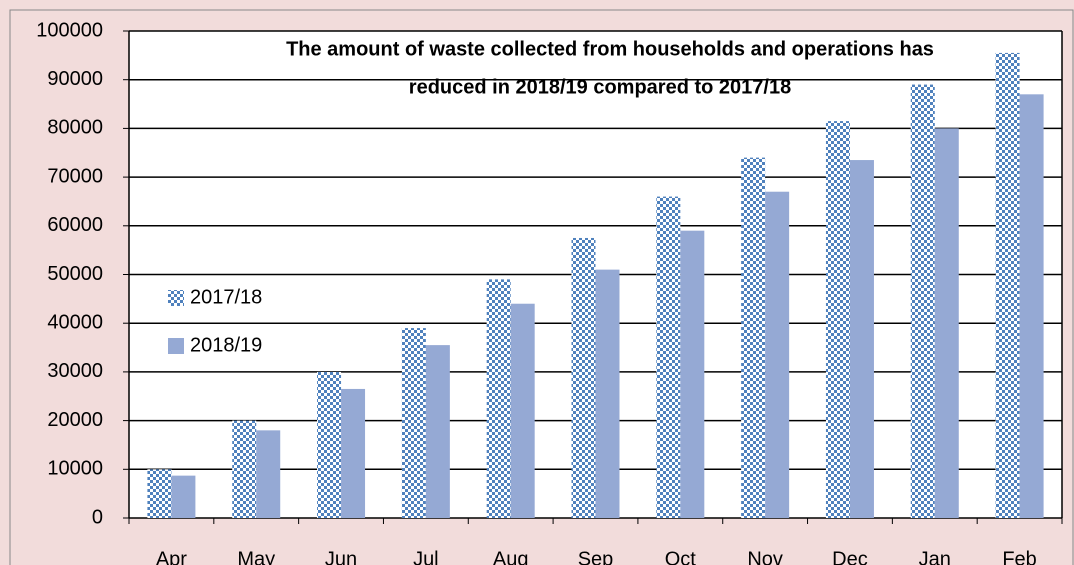 Image resolution: width=1074 pixels, height=565 pixels. Describe the element at coordinates (97, 517) in the screenshot. I see `y-tick-label: 0` at that location.